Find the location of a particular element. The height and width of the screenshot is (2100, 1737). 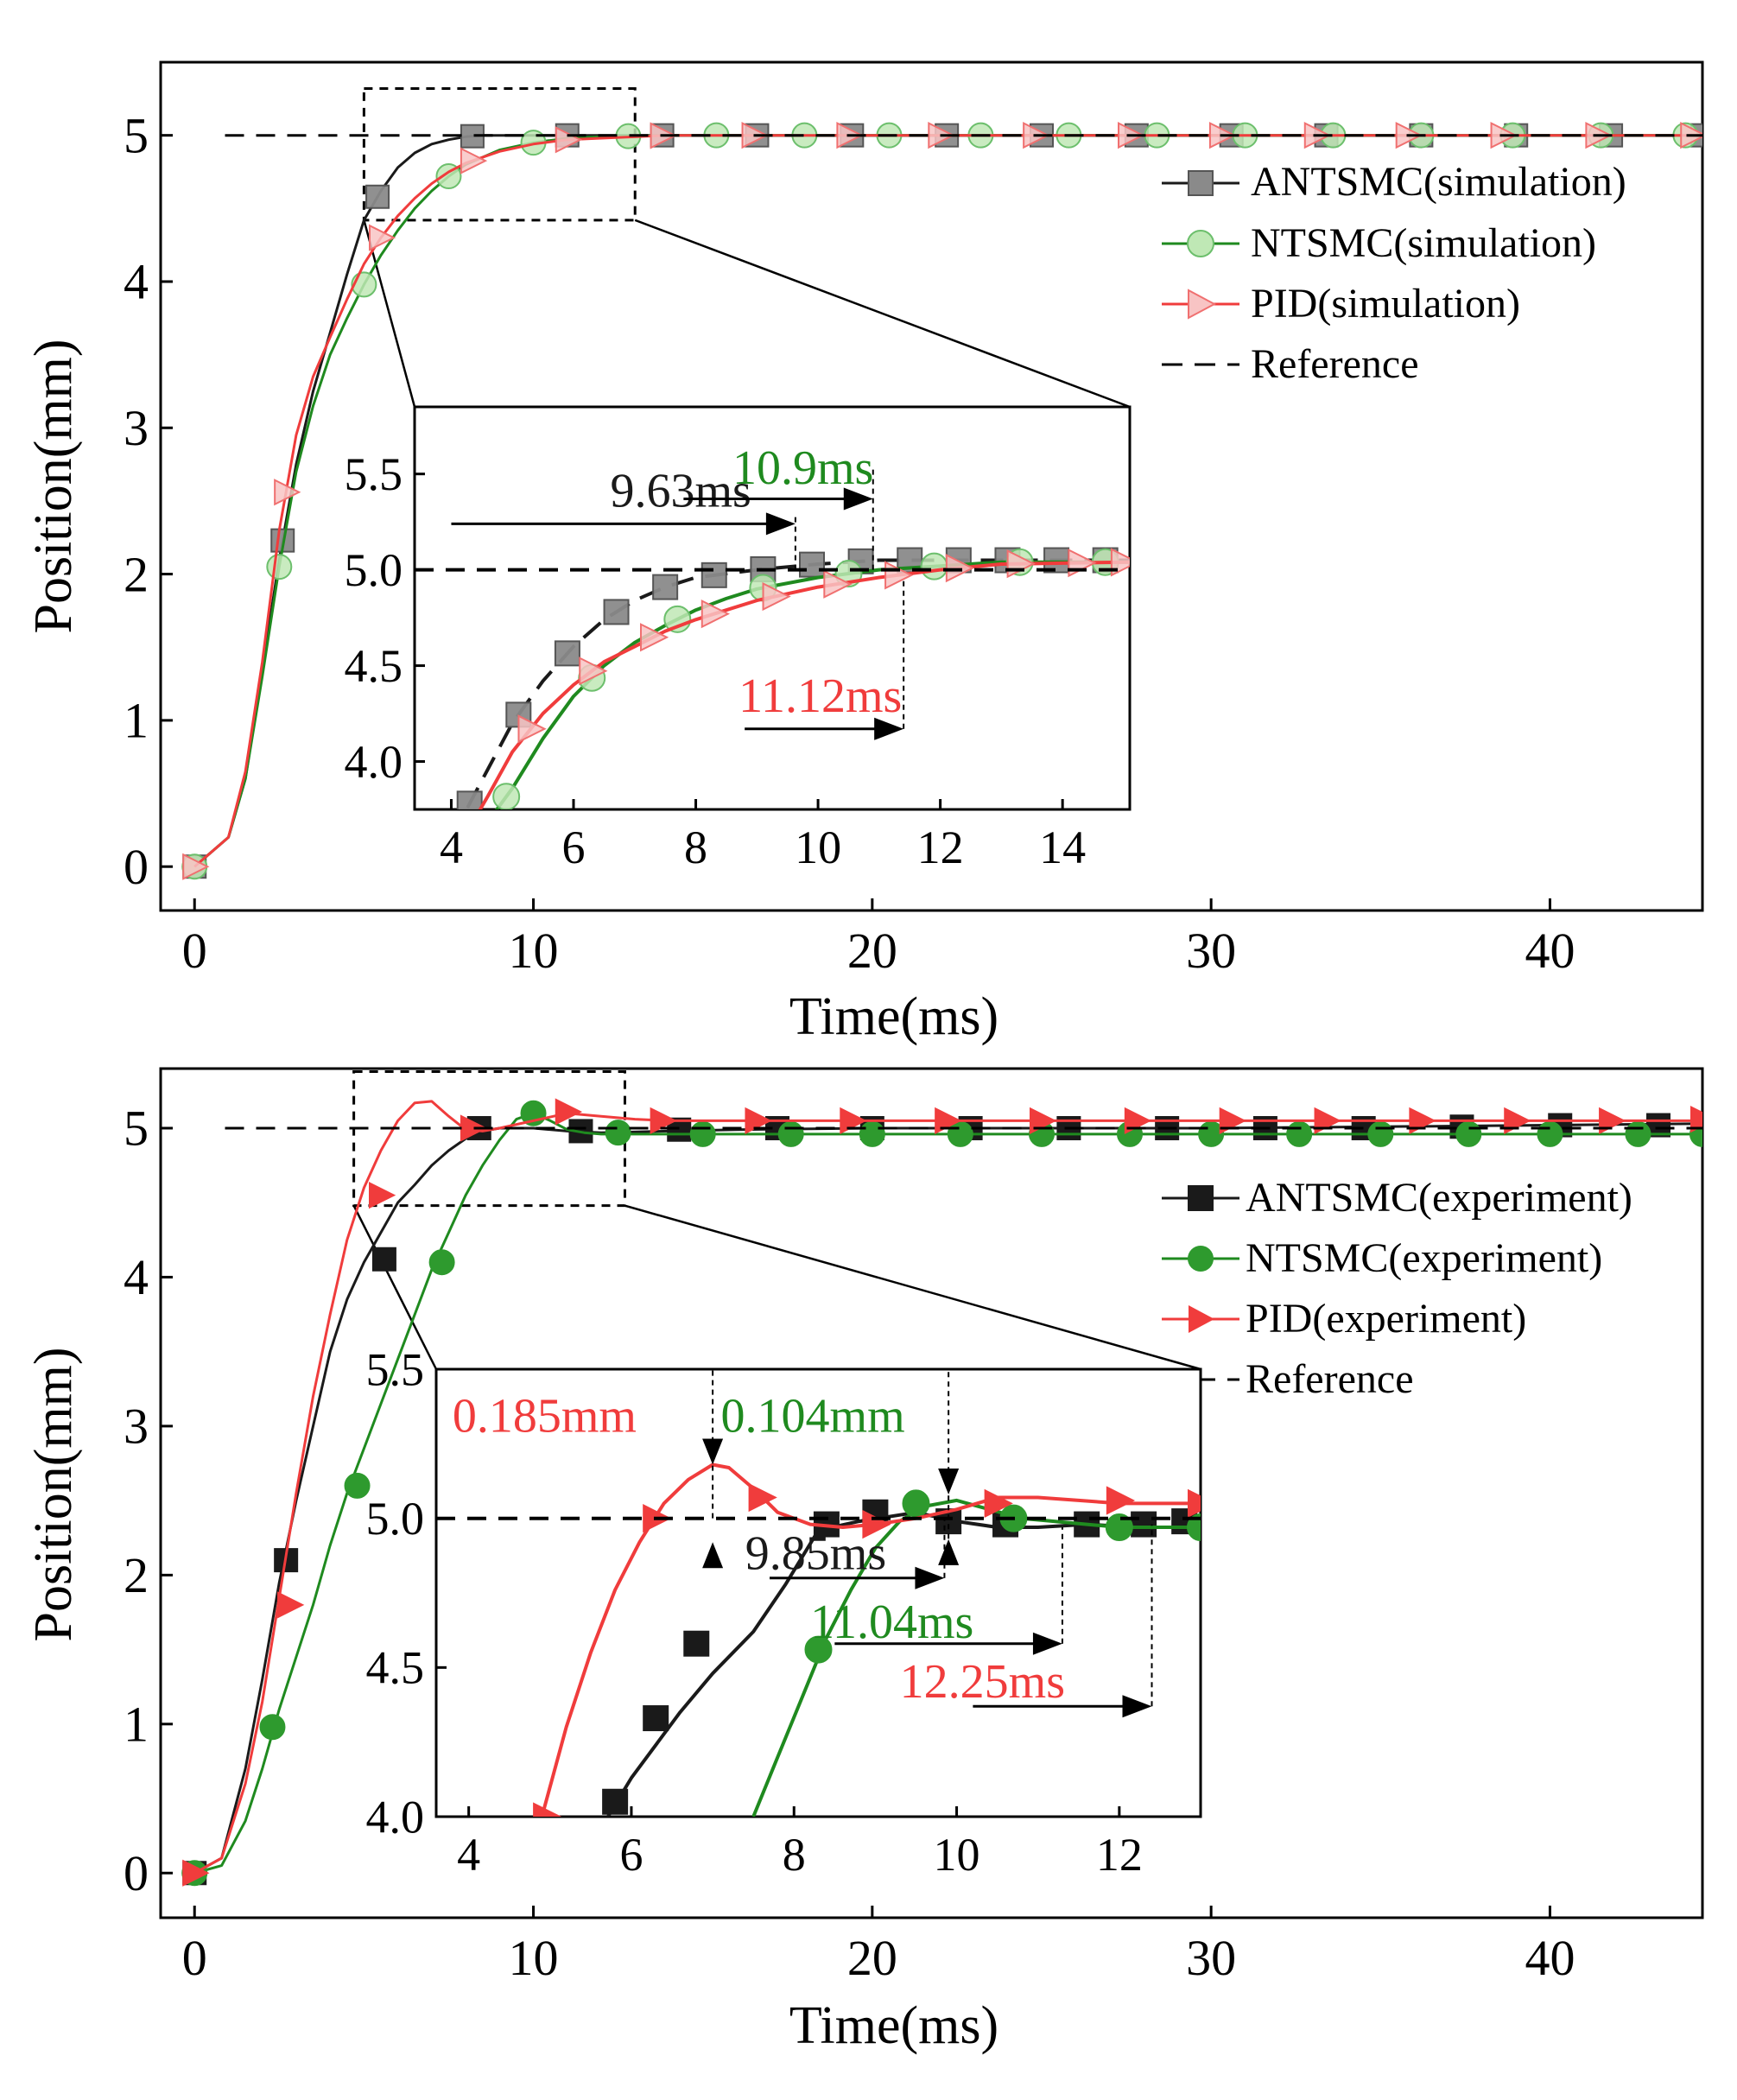

y-tick-label: 5 is located at coordinates (136, 1129).